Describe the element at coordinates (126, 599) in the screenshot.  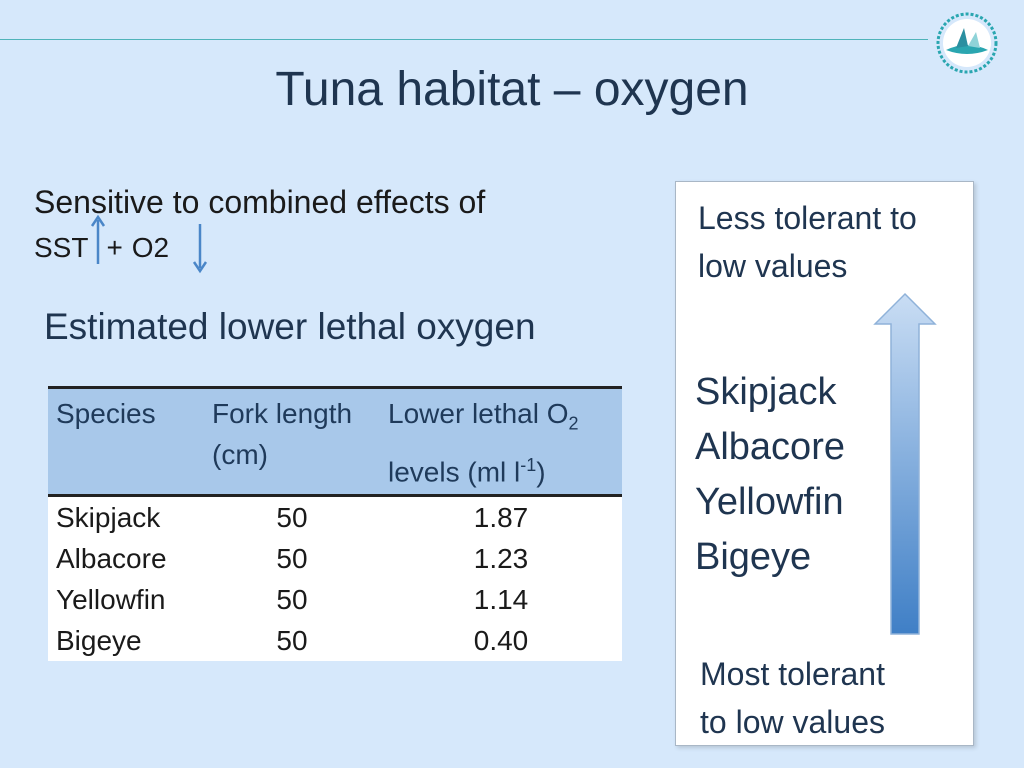
I see `cell-species: Yellowfin` at that location.